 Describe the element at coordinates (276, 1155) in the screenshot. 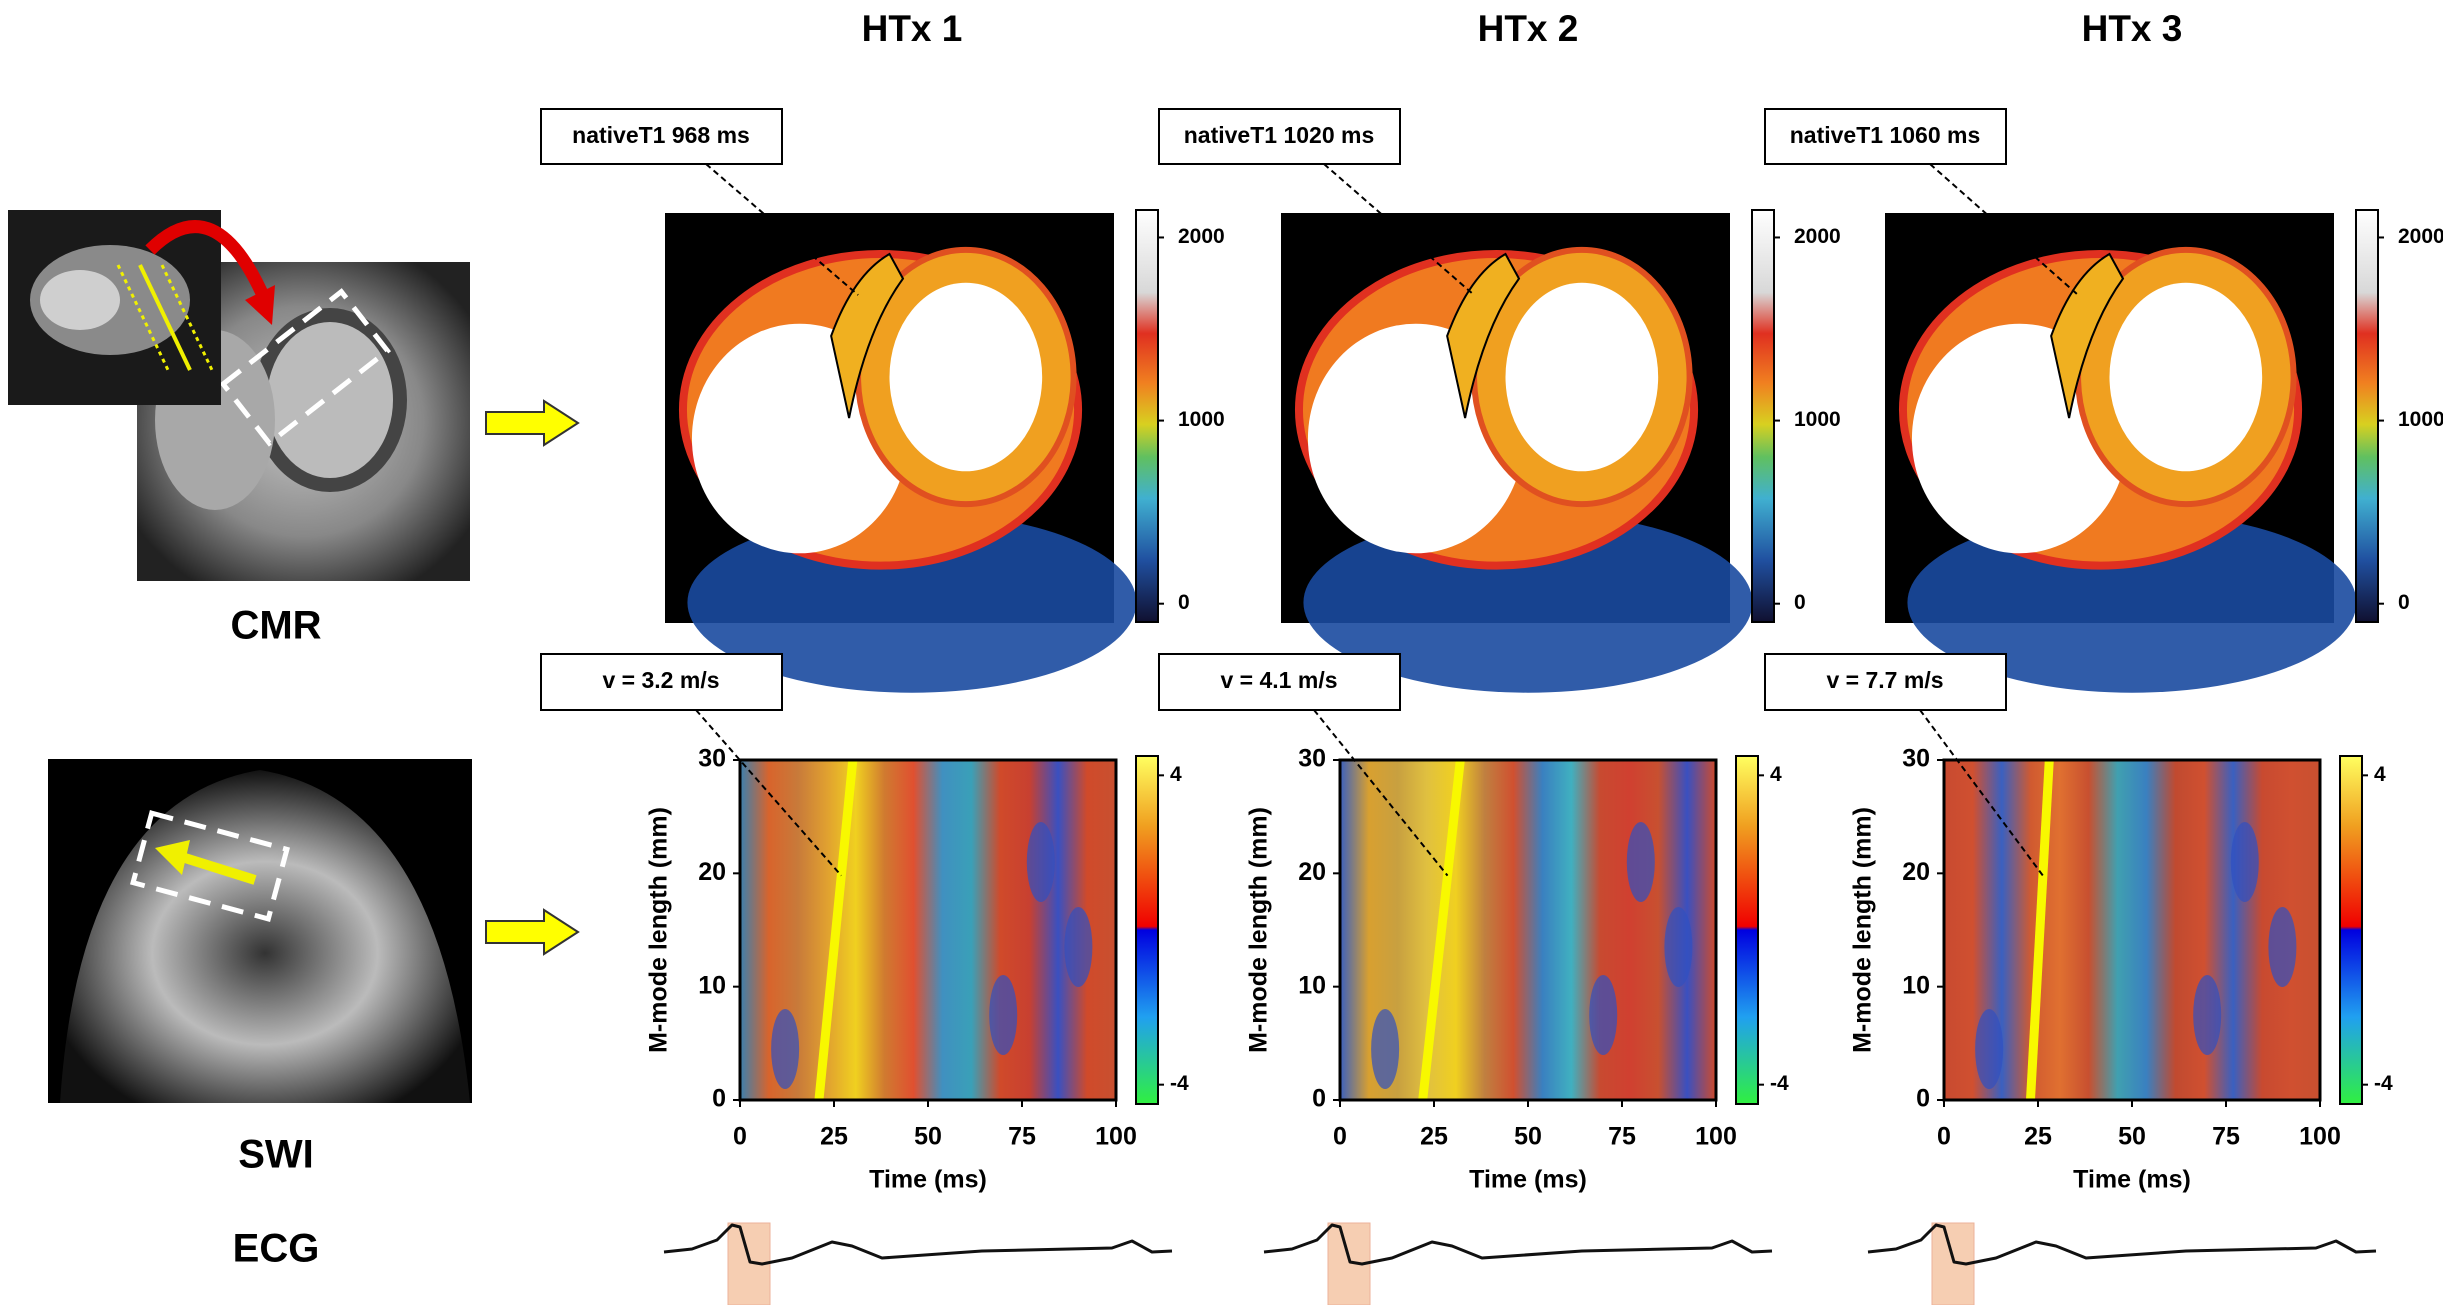

I see `row-label: SWI` at that location.